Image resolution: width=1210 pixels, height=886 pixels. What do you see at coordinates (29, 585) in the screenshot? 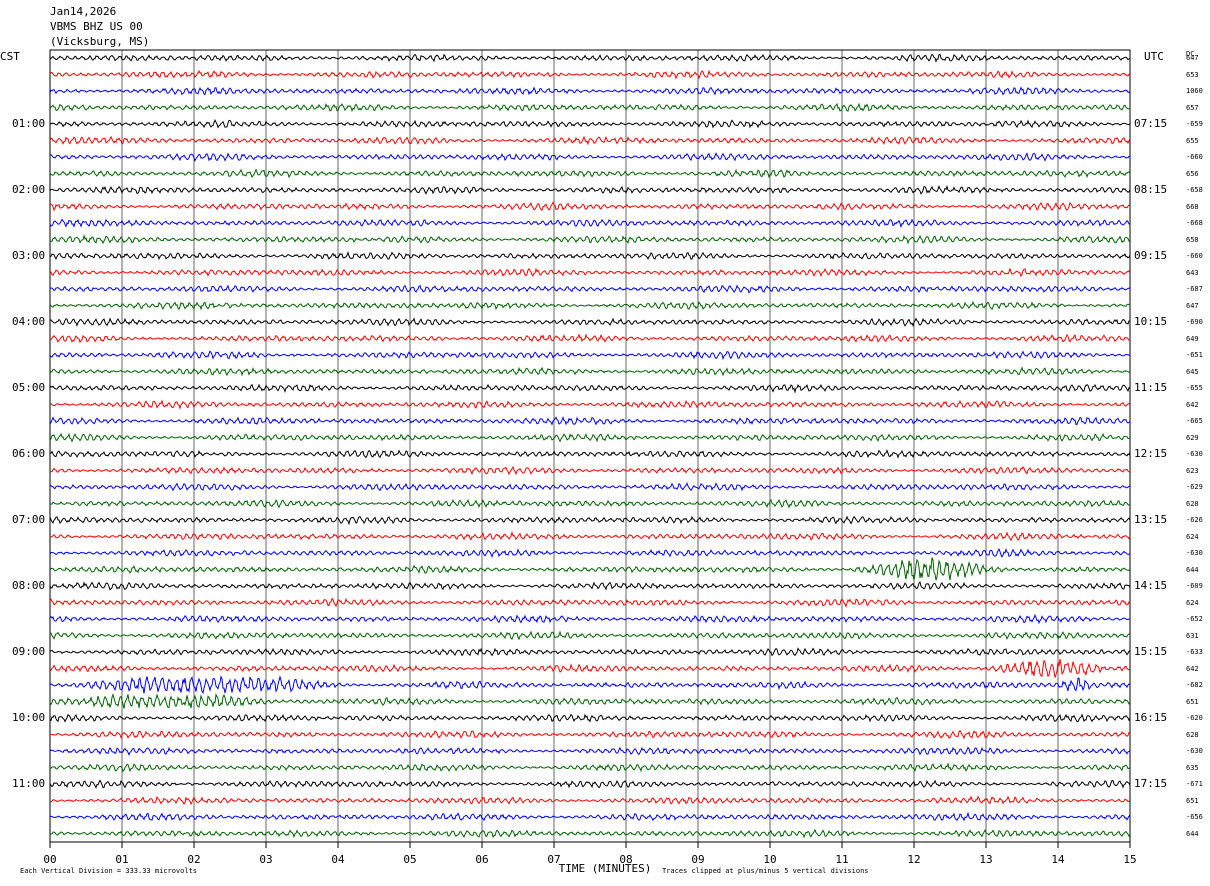
I see `left-hour-label: 08:00` at bounding box center [29, 585].